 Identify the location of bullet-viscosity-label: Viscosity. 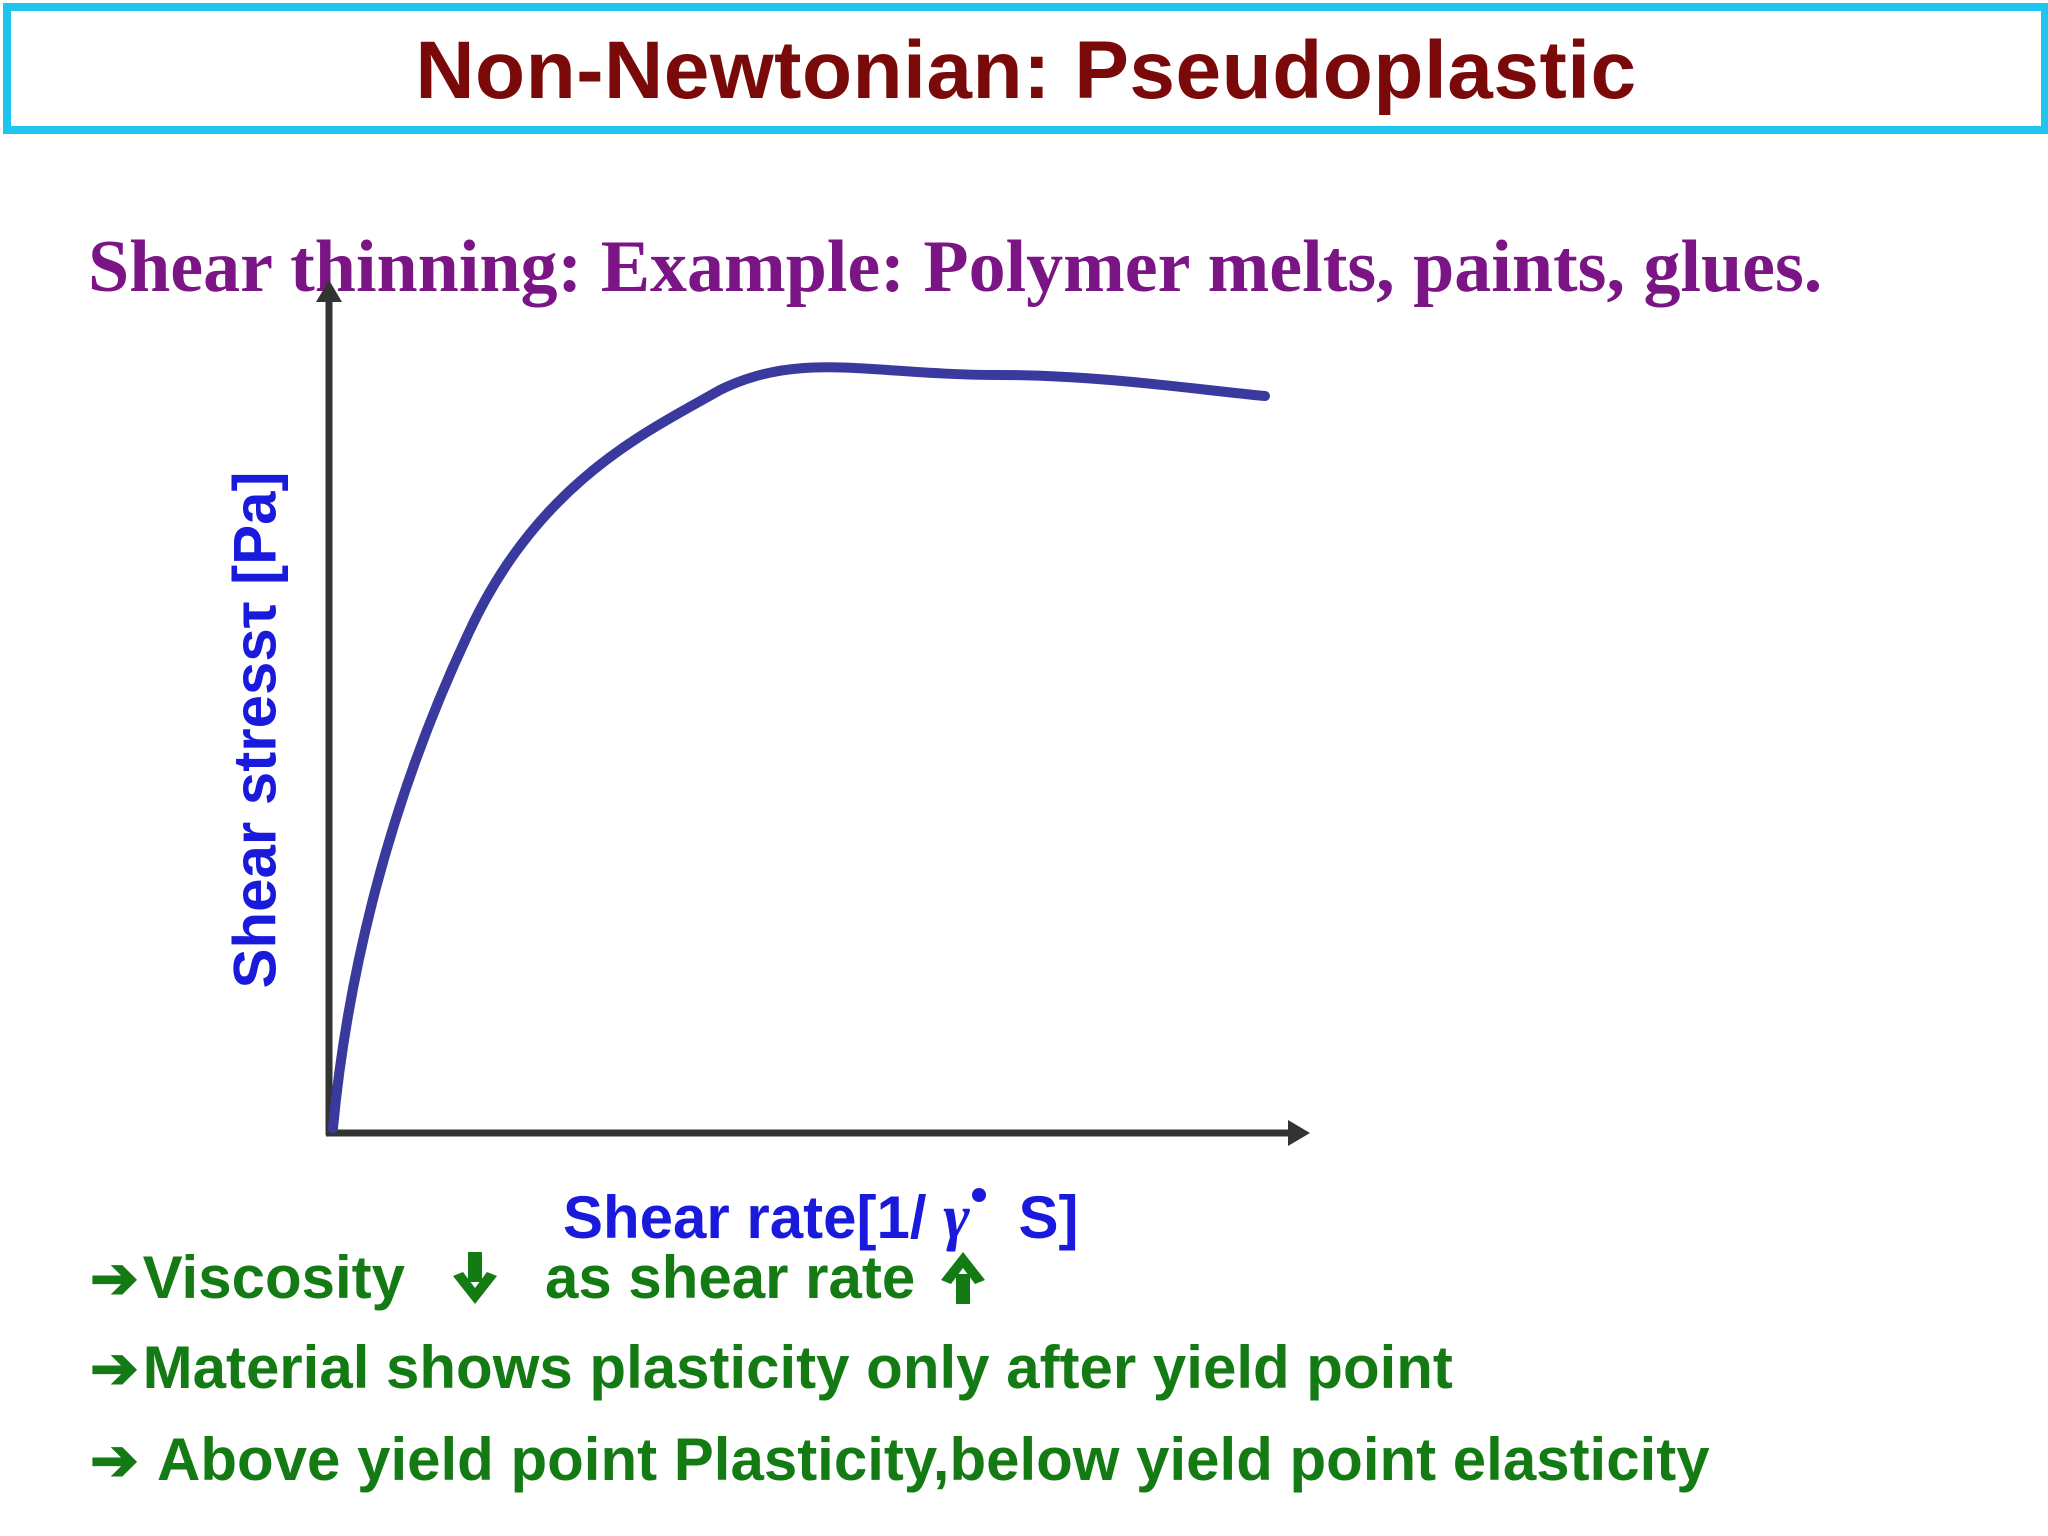
(273, 1277).